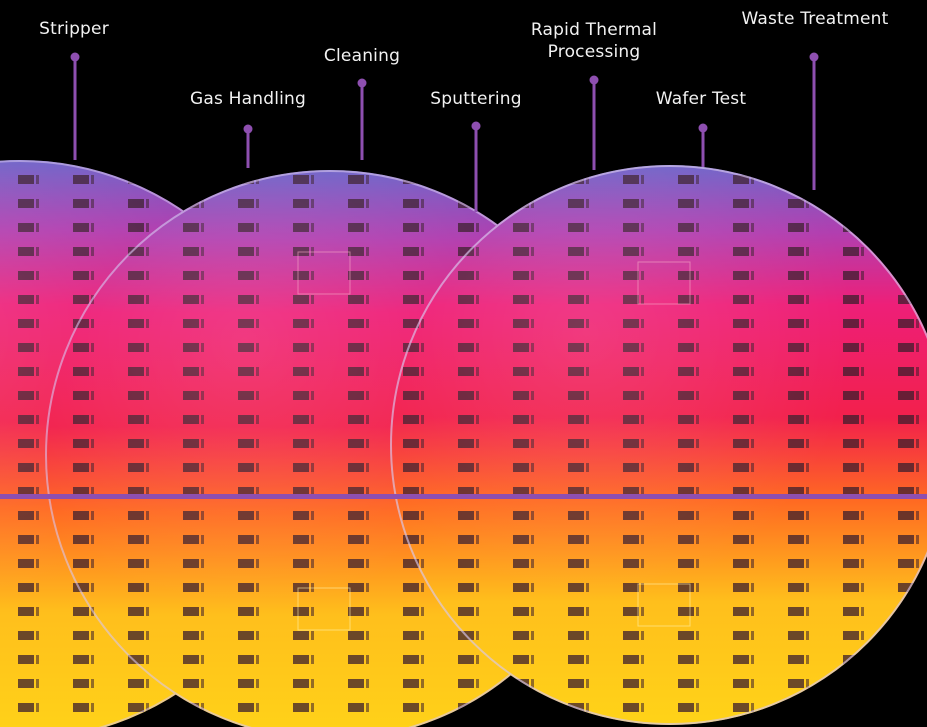 This screenshot has height=727, width=927. What do you see at coordinates (362, 56) in the screenshot?
I see `label-cleaning: Cleaning` at bounding box center [362, 56].